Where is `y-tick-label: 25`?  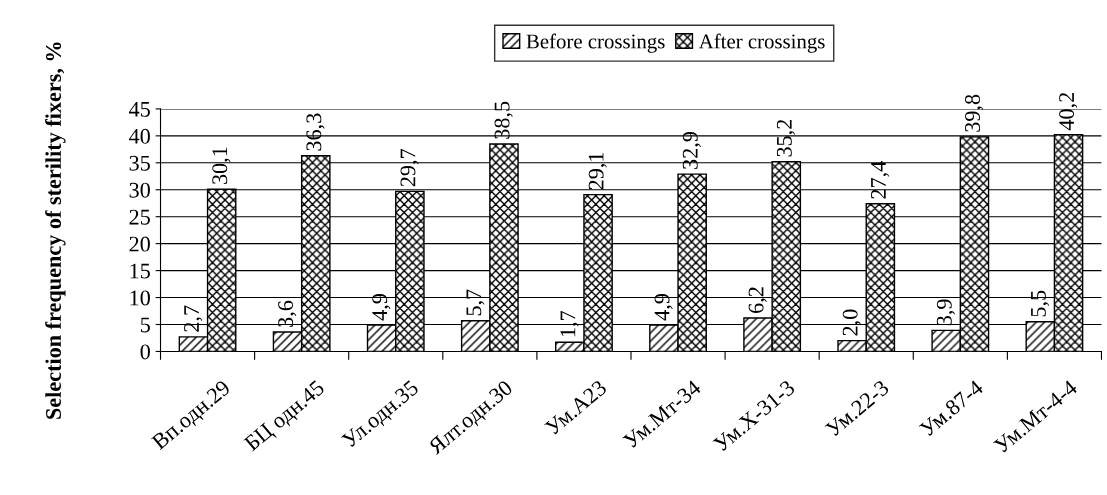 y-tick-label: 25 is located at coordinates (139, 217).